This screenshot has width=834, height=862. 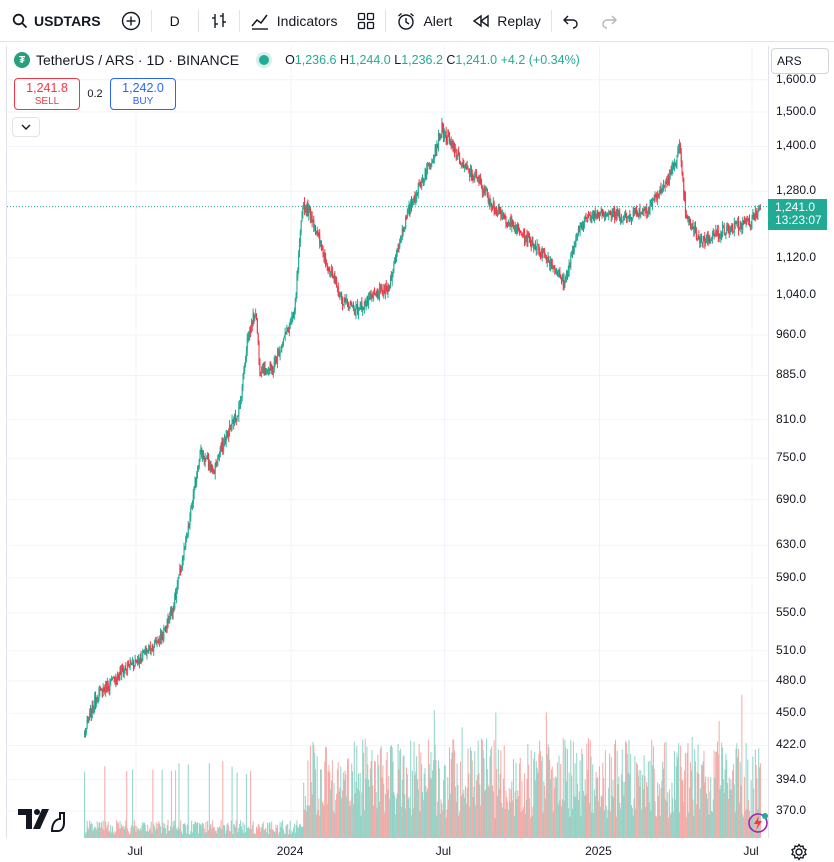 I want to click on high-value: 1,244.0, so click(x=370, y=60).